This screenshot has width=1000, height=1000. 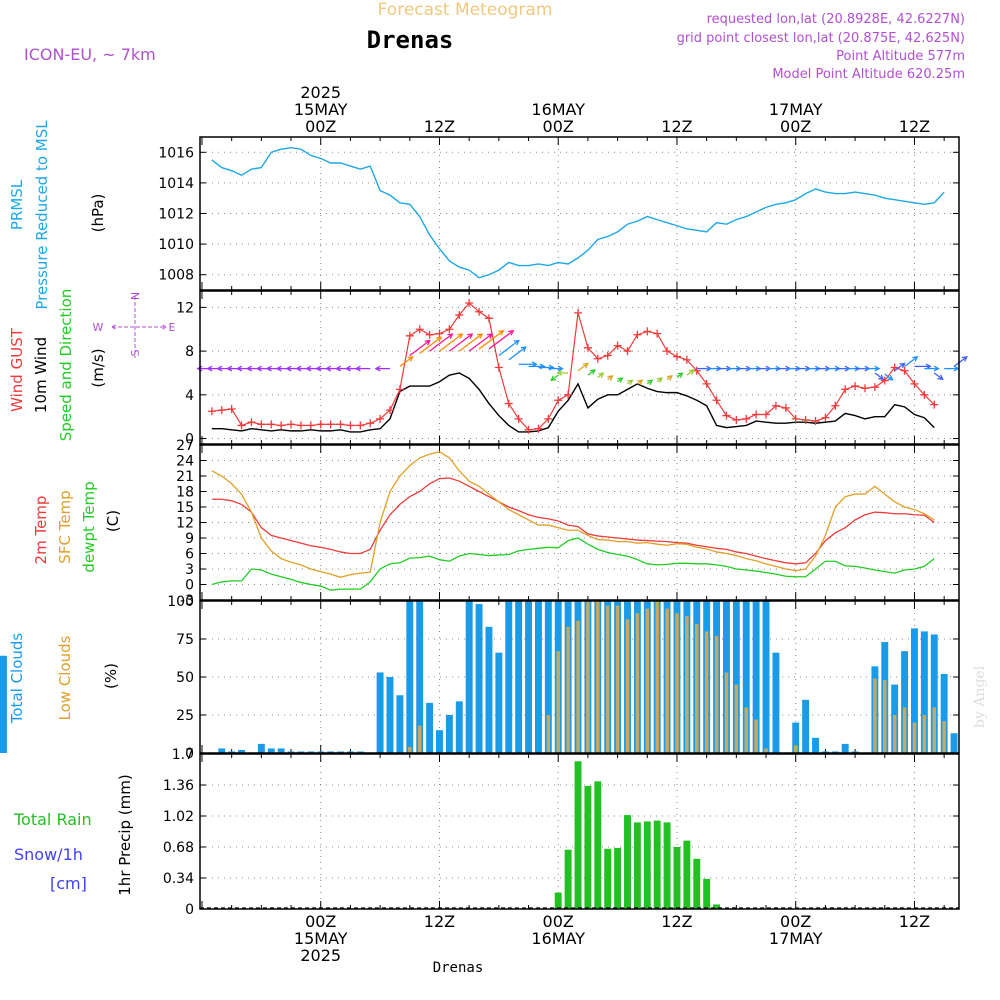 I want to click on model-altitude: Model Point Altitude 620.25m, so click(x=868, y=74).